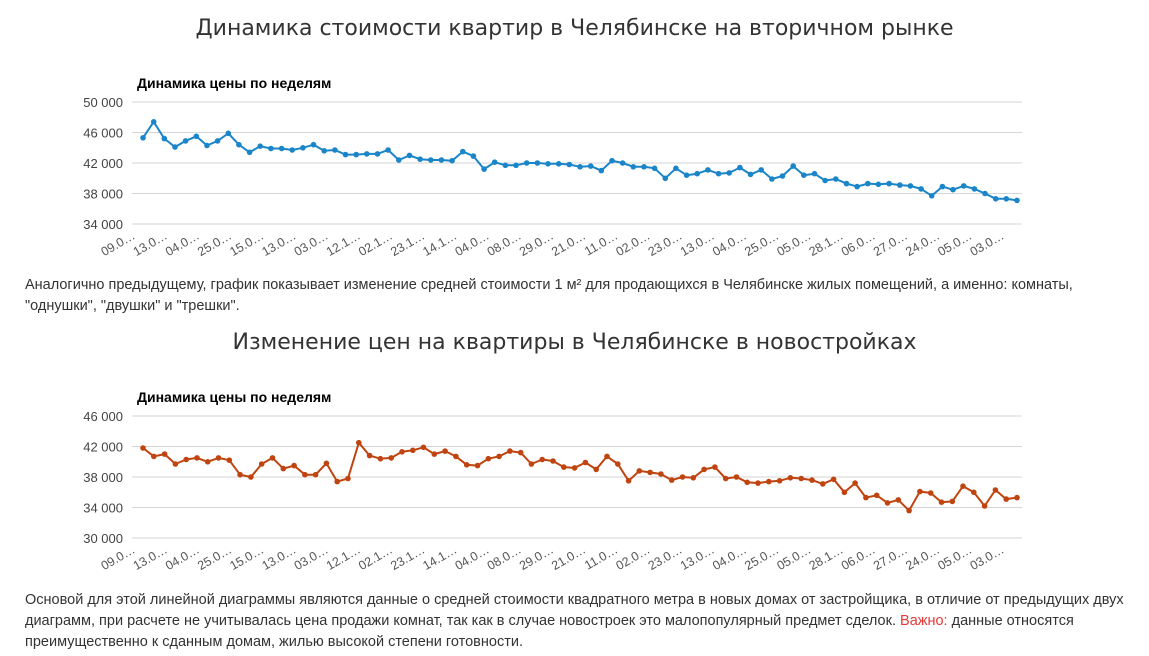 The height and width of the screenshot is (656, 1149). Describe the element at coordinates (103, 538) in the screenshot. I see `y-tick-label: 30 000` at that location.